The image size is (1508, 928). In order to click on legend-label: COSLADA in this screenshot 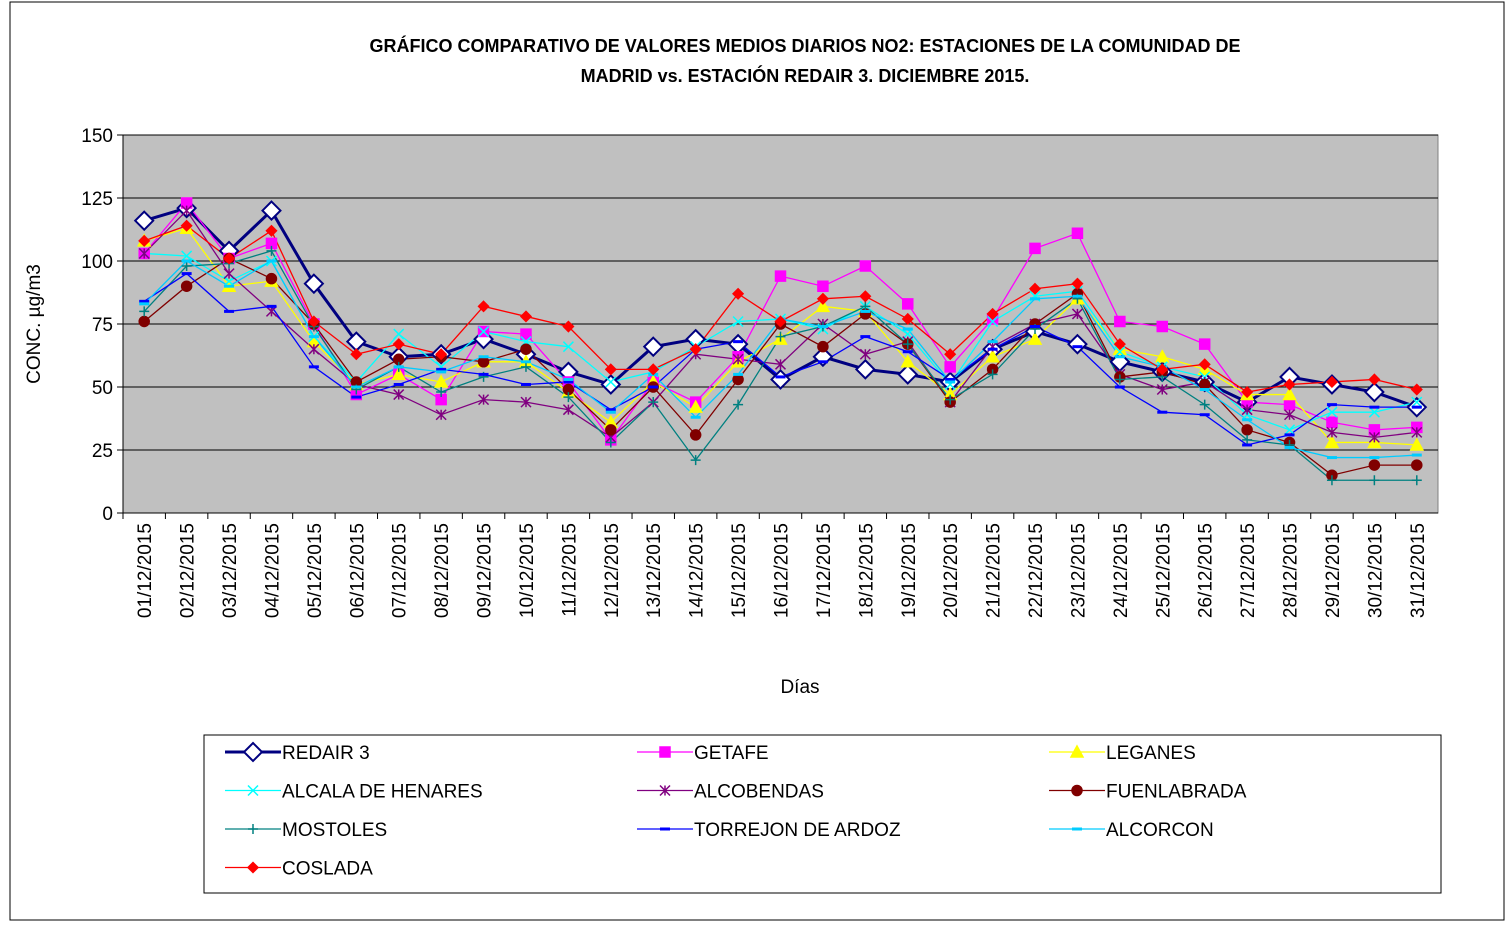, I will do `click(327, 869)`.